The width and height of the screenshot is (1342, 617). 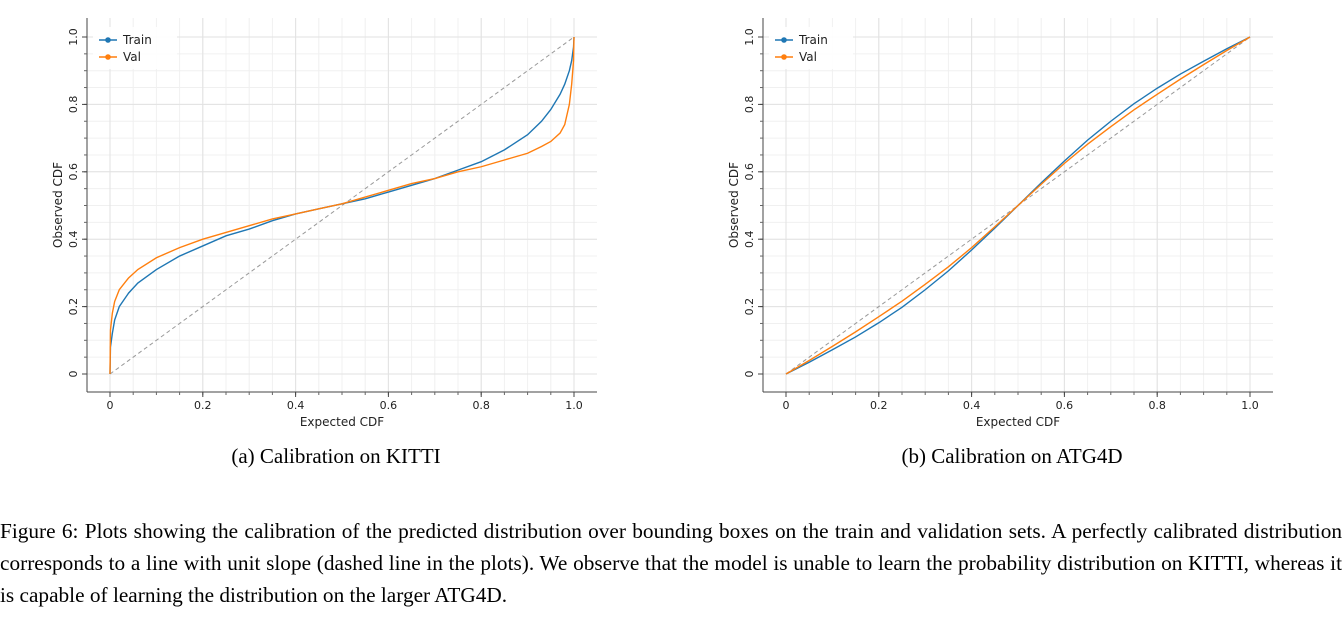 I want to click on subcaption-atg4d: (b) Calibration on ATG4D, so click(x=1012, y=456).